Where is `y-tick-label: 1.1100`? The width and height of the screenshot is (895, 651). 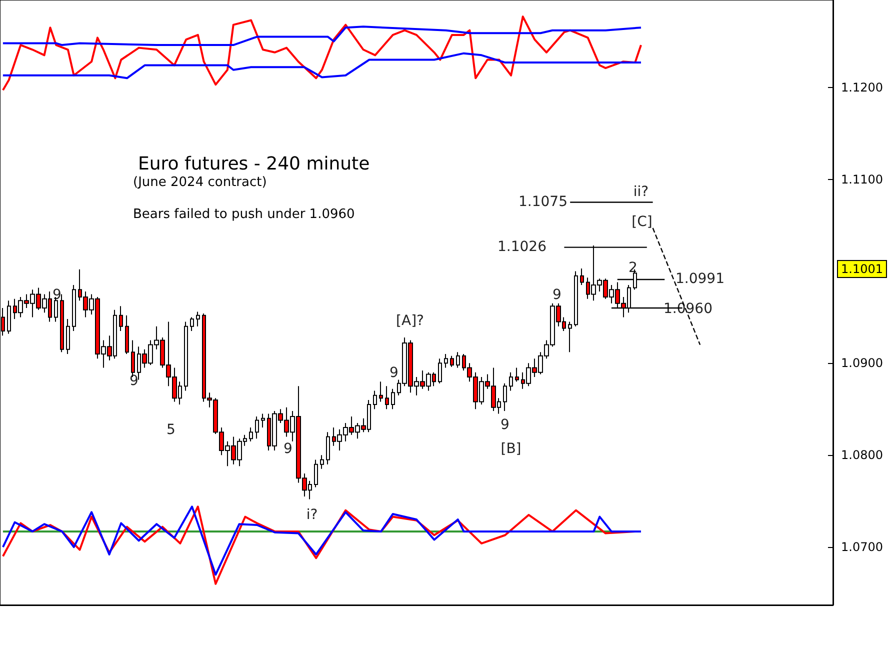
y-tick-label: 1.1100 is located at coordinates (862, 179).